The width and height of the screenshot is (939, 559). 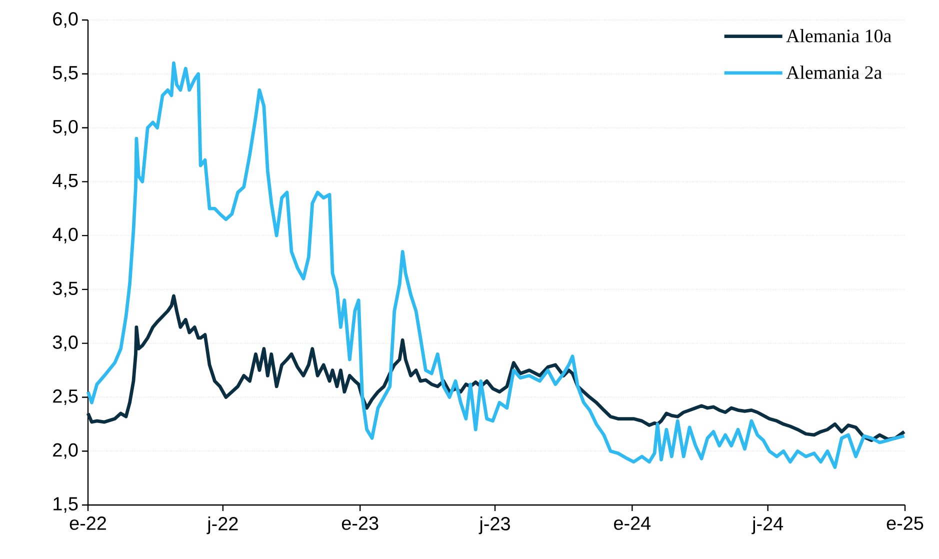 I want to click on y-tick-label: 6,0, so click(x=65, y=20).